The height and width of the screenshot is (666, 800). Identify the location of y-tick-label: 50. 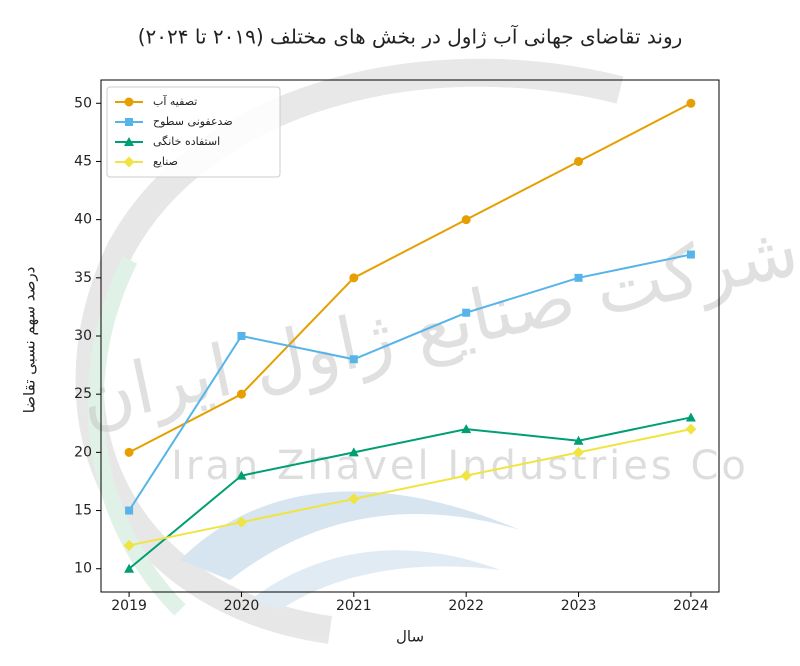
(83, 103).